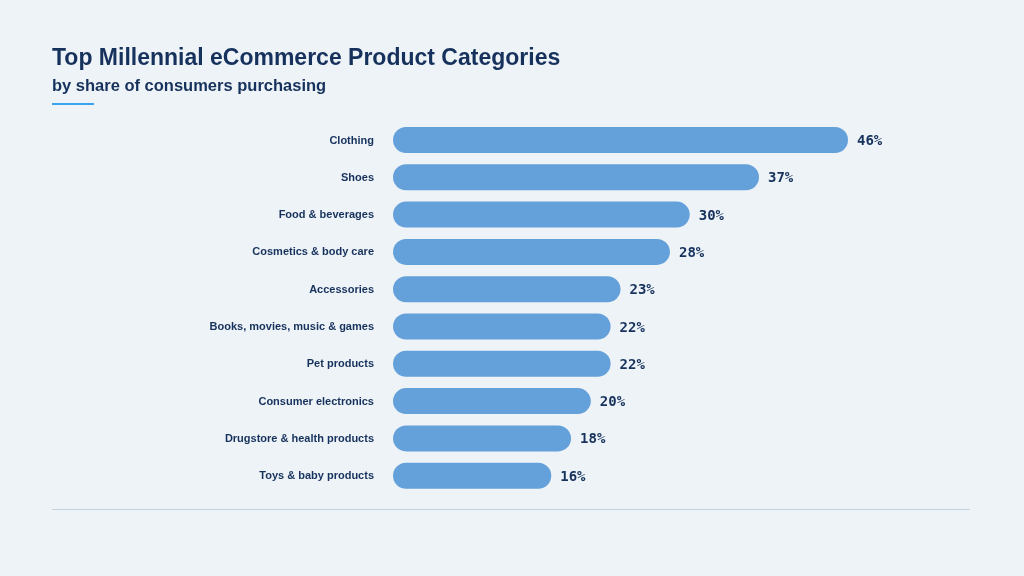 This screenshot has height=576, width=1024. I want to click on chart-title: Top Millennial eCommerce Product Categories, so click(306, 57).